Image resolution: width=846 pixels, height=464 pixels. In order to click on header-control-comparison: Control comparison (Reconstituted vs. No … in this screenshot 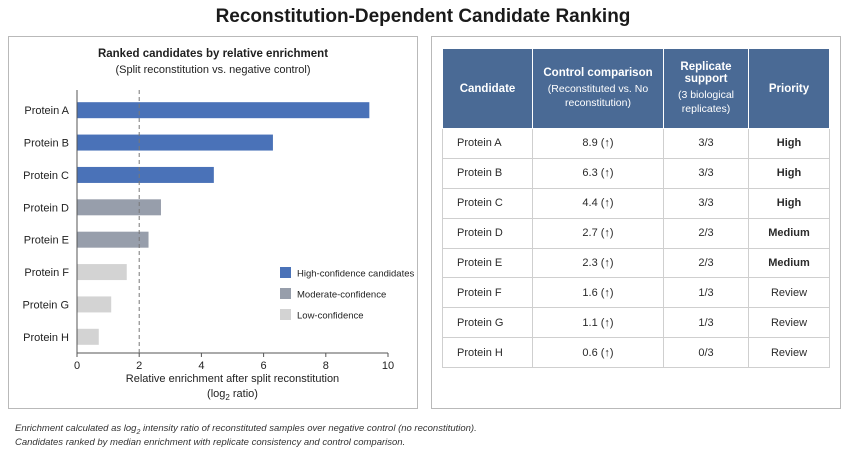, I will do `click(598, 88)`.